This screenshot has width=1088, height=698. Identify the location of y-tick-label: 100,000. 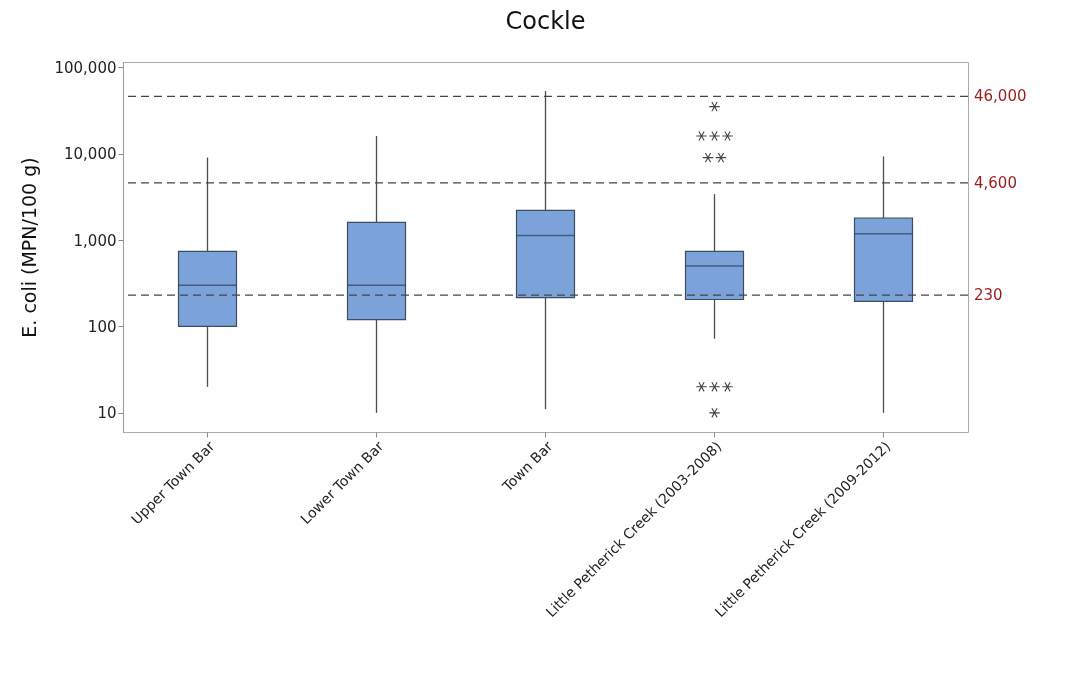
(85, 67).